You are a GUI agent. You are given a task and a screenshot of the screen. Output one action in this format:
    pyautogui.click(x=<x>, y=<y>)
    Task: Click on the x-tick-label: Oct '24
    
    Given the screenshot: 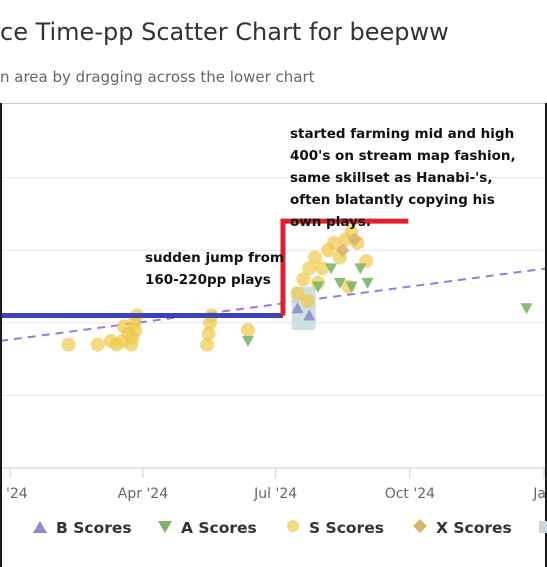 What is the action you would take?
    pyautogui.click(x=410, y=494)
    